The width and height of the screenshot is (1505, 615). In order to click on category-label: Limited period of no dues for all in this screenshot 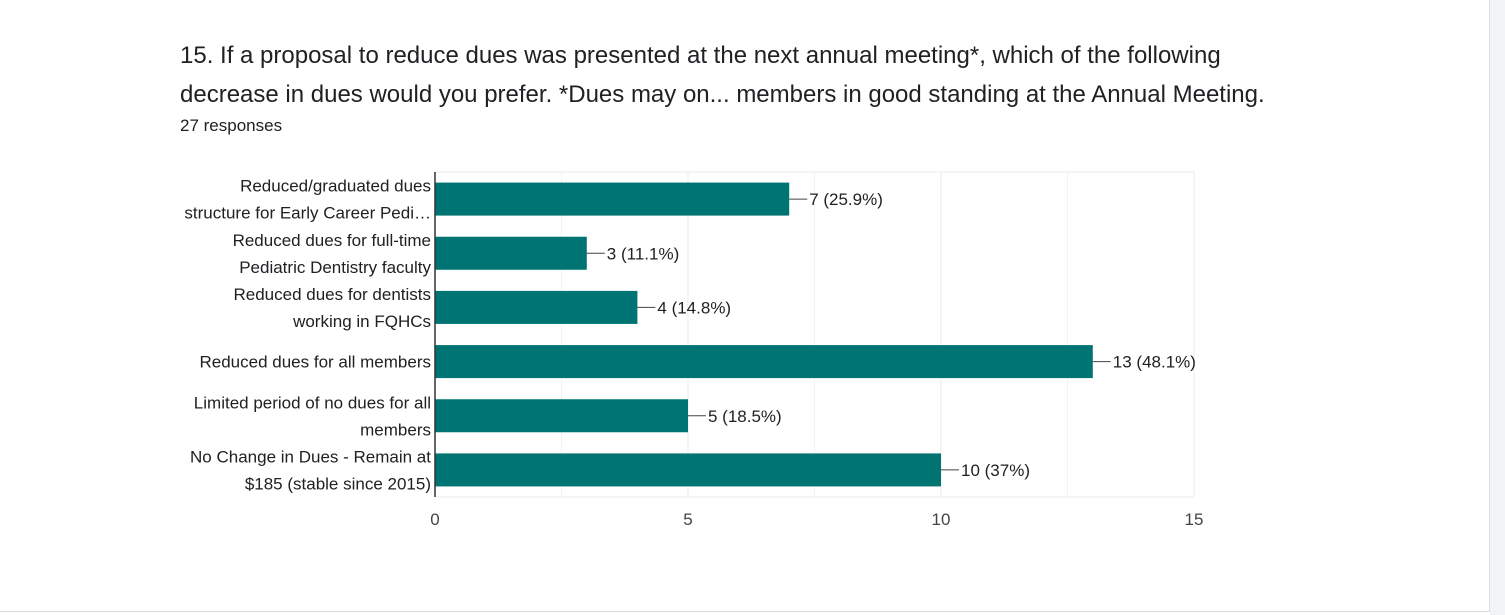, I will do `click(312, 402)`.